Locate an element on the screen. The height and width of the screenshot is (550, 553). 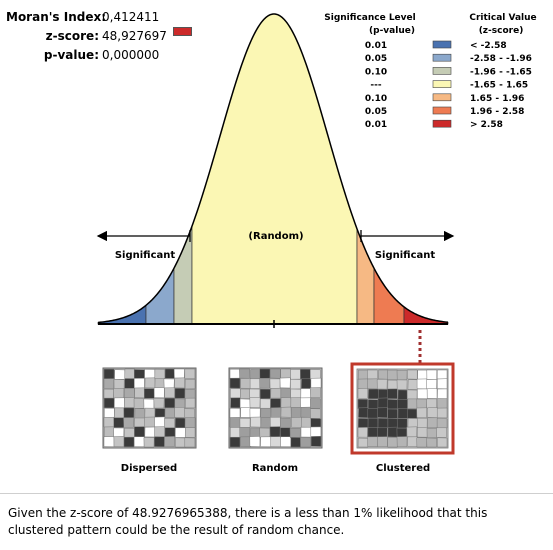
legend-sig-header-2: (p-value) is located at coordinates (392, 31).